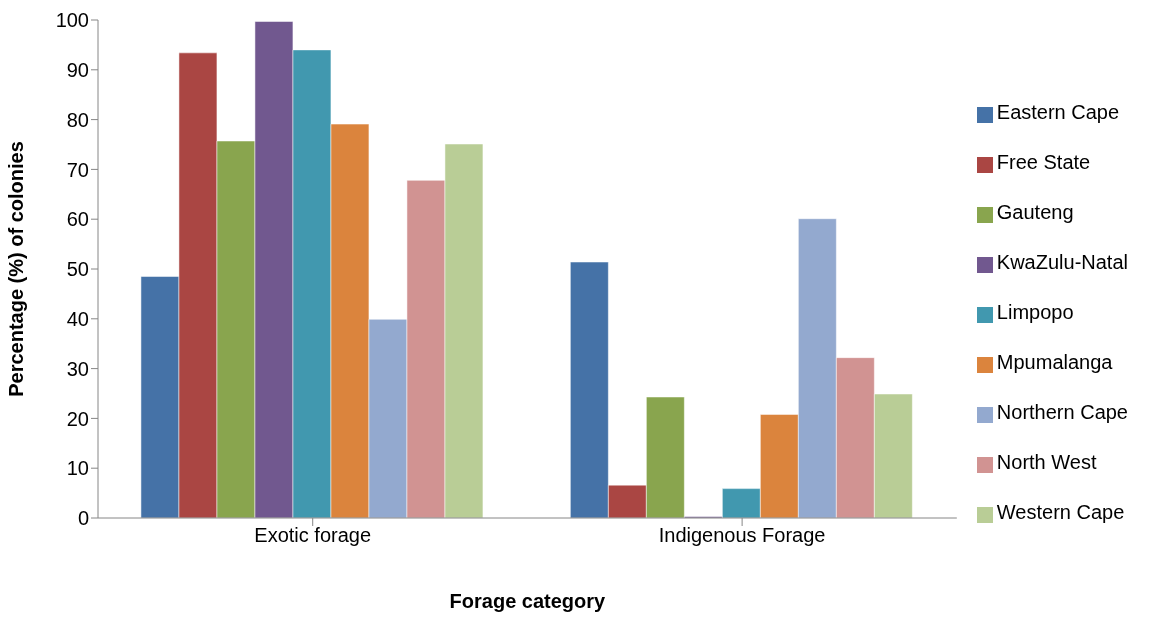 The width and height of the screenshot is (1156, 626). What do you see at coordinates (77, 318) in the screenshot?
I see `y-tick-label: 40` at bounding box center [77, 318].